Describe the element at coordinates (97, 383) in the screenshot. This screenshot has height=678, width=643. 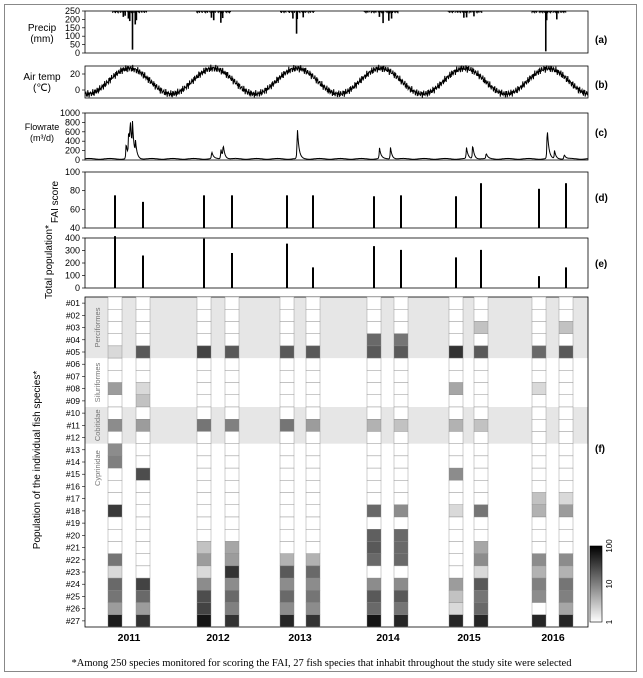
I see `species-group-label: Siluriformes` at that location.